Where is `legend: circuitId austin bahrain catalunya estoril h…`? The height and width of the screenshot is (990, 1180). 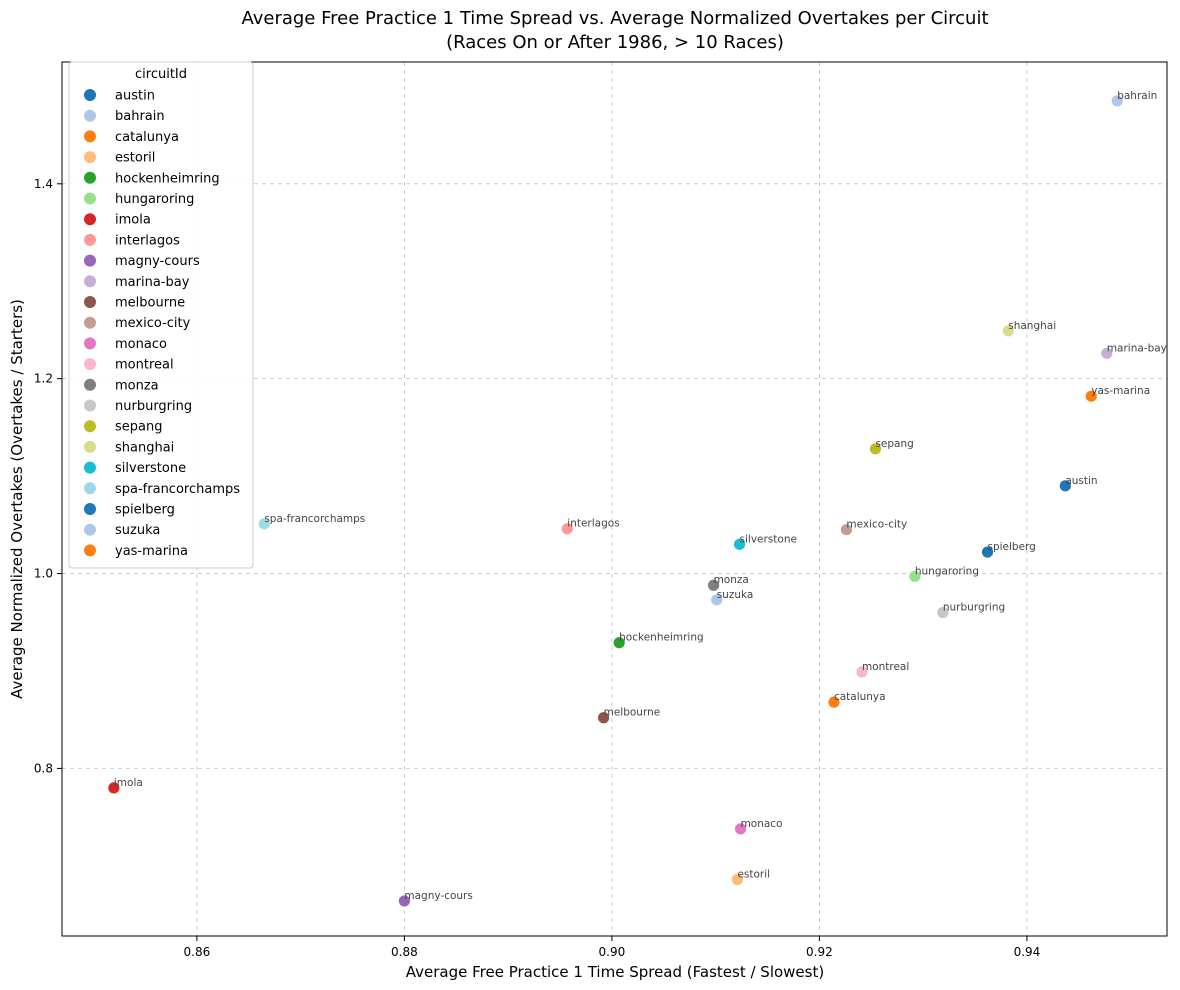
legend: circuitId austin bahrain catalunya estoril h… is located at coordinates (161, 315).